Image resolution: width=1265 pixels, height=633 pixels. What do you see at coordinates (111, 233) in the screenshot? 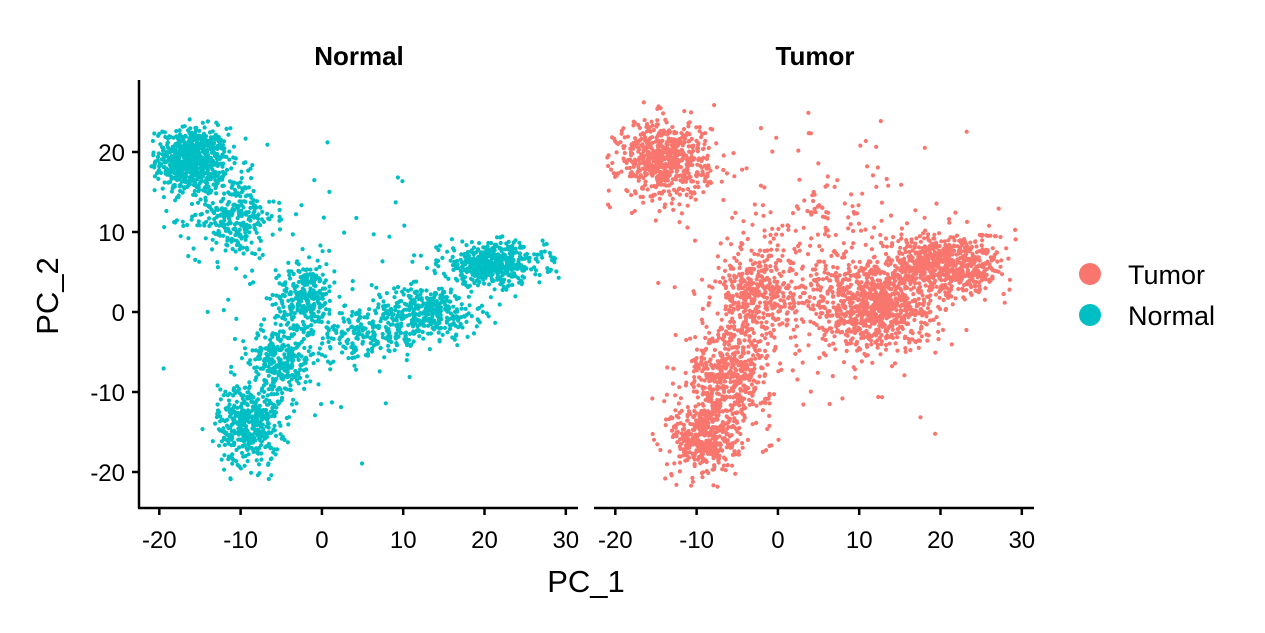
I see `y-tick-label: 10` at bounding box center [111, 233].